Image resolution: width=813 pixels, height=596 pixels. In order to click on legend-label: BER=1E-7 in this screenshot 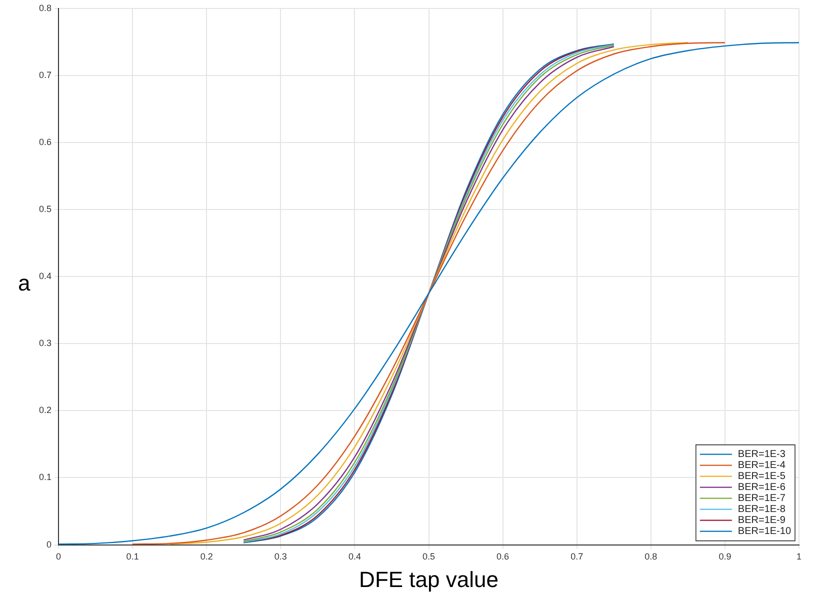, I will do `click(762, 498)`.